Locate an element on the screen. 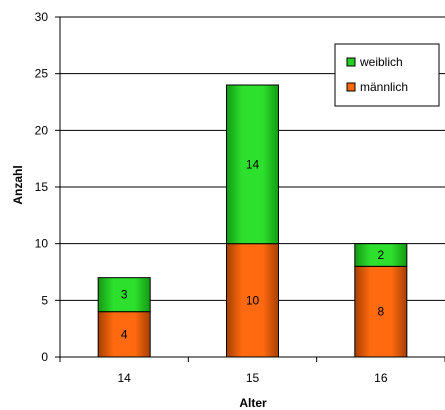  x-tick-label: 15 is located at coordinates (253, 378).